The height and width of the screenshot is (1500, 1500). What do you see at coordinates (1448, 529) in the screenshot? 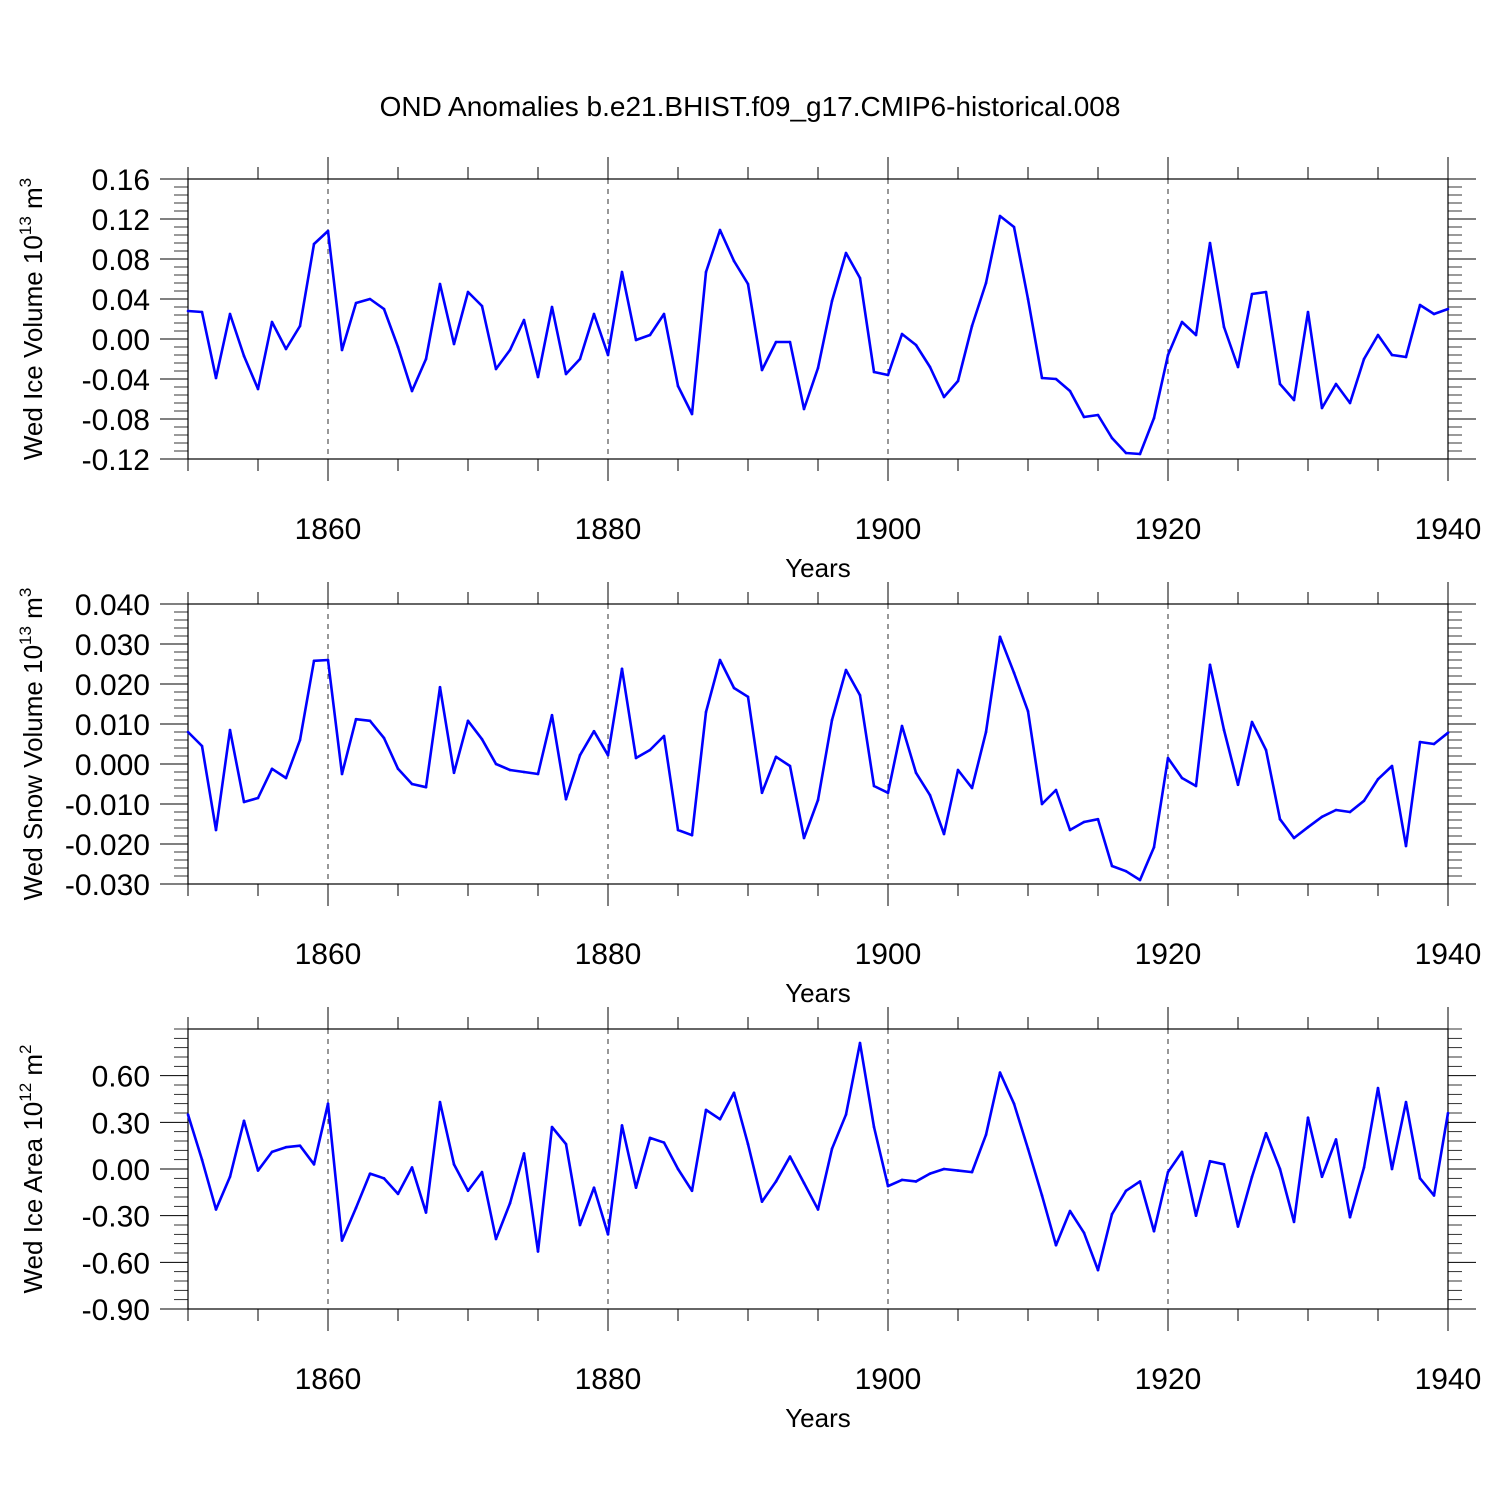
I see `x-tick-label: 1940` at bounding box center [1448, 529].